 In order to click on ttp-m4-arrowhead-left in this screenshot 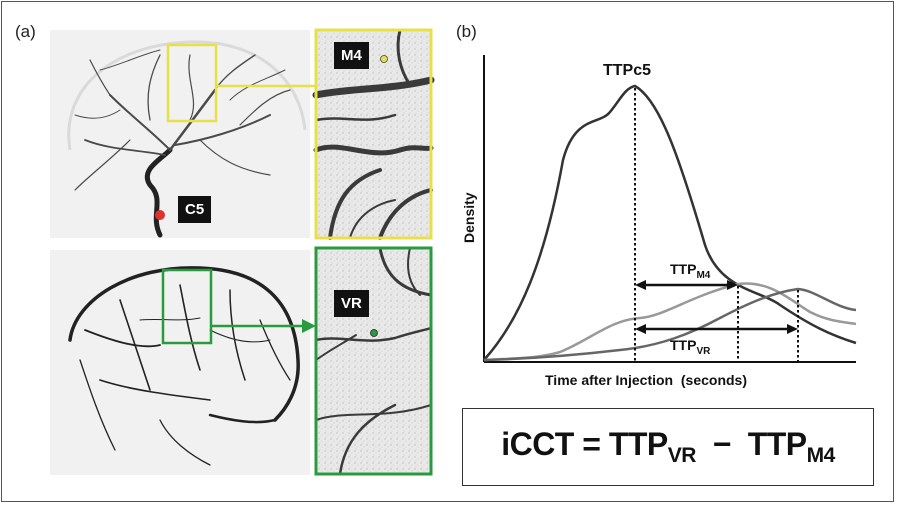, I will do `click(640, 285)`.